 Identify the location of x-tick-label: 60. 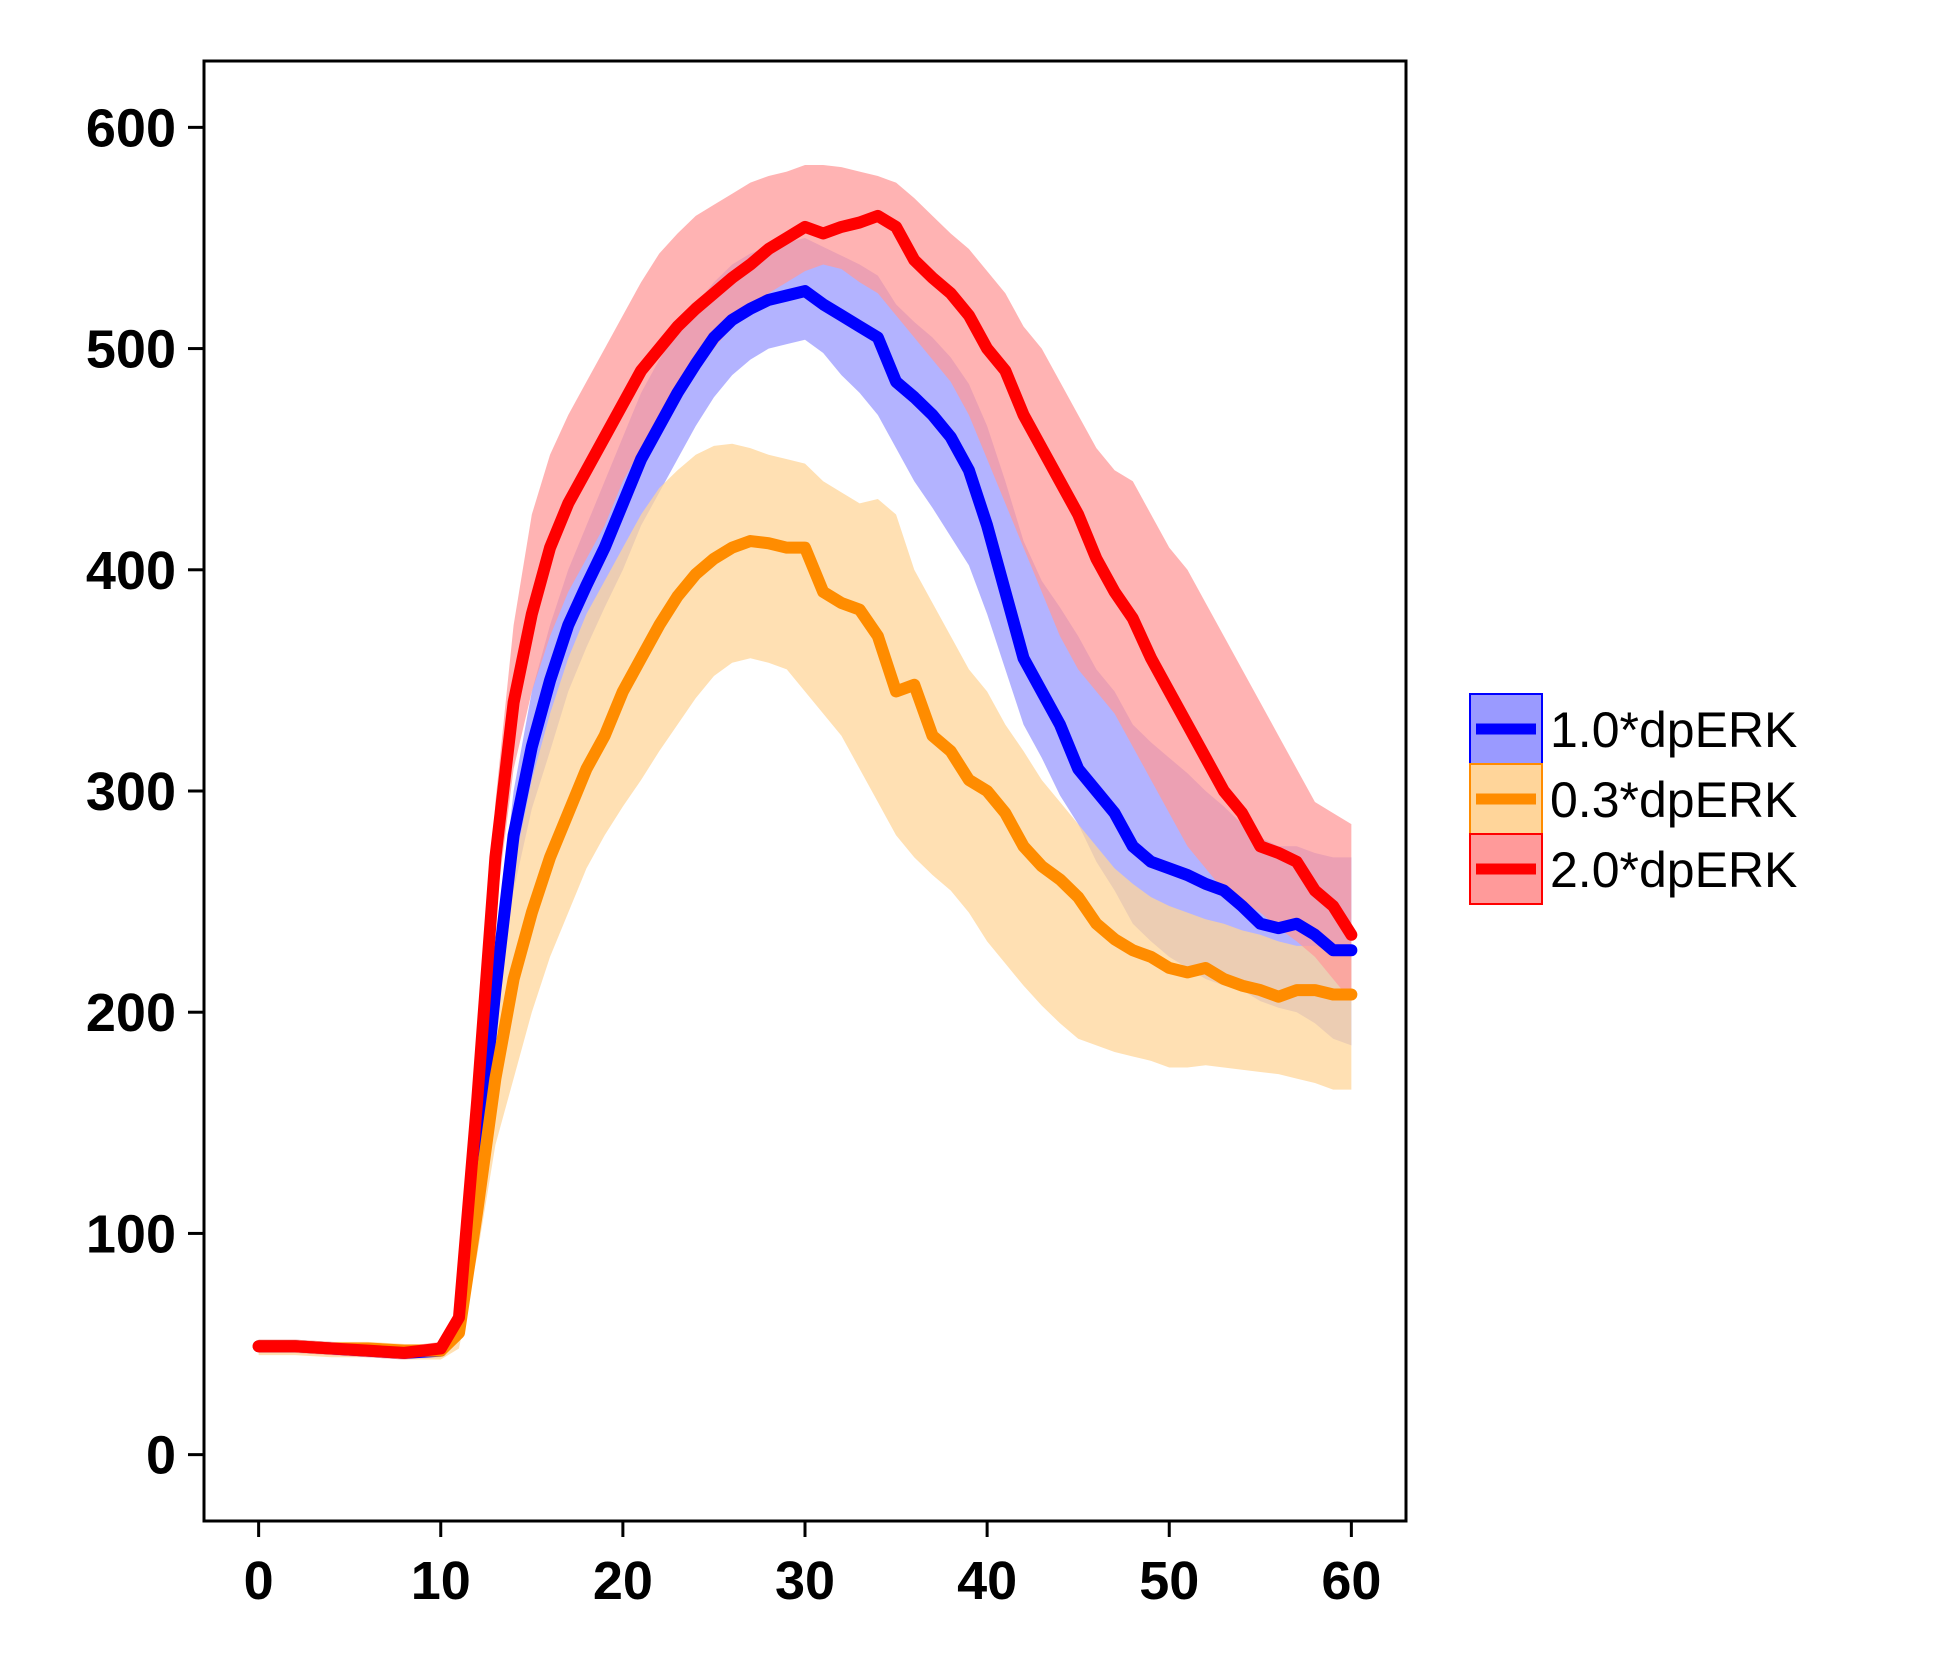
(1351, 1581).